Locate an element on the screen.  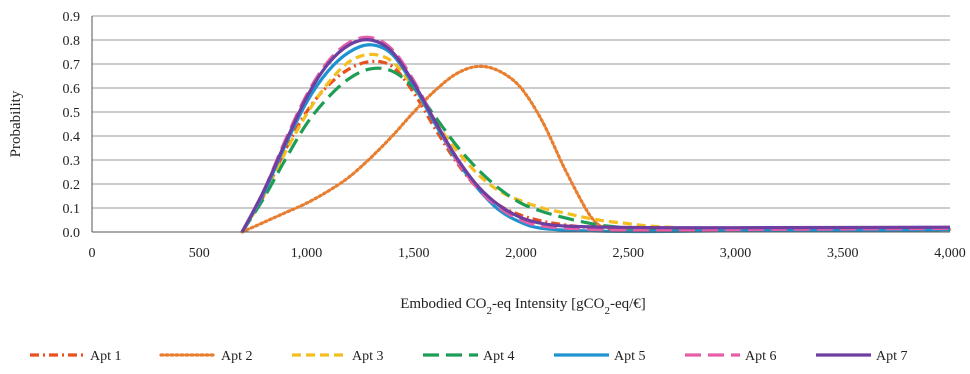
legend-label: Apt 5 is located at coordinates (630, 356).